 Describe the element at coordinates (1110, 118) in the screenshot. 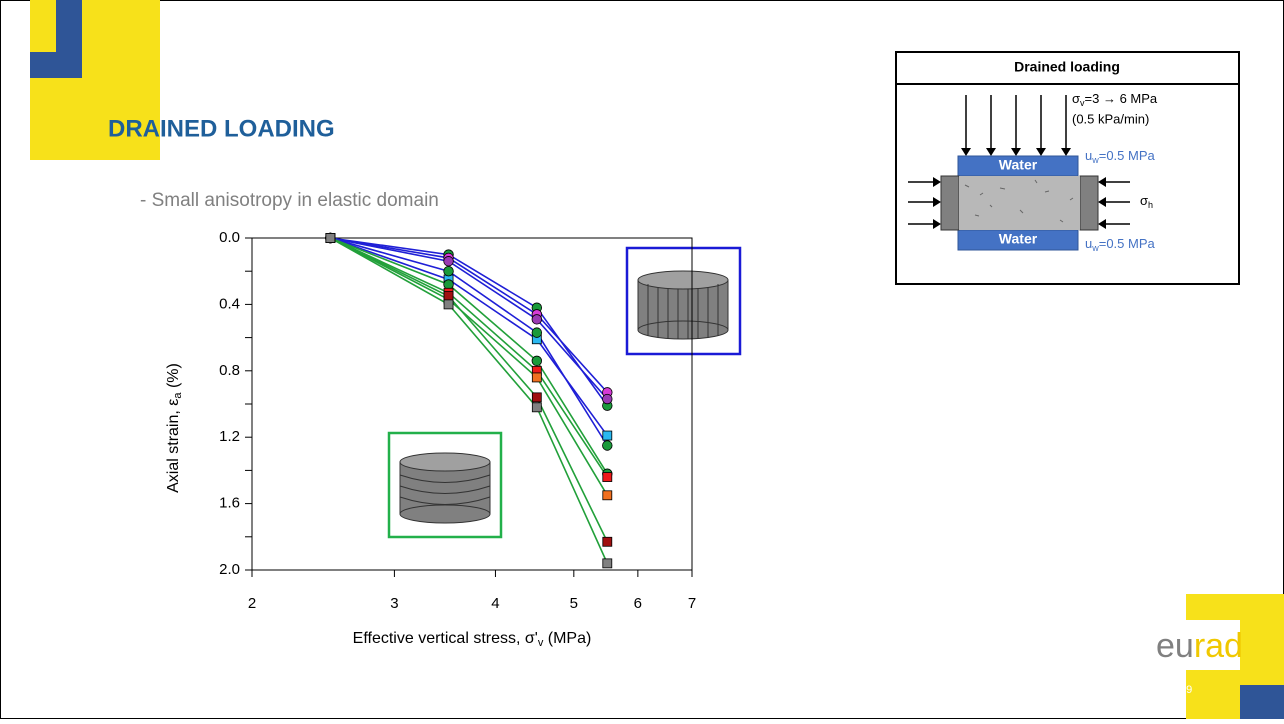

I see `rate-label: (0.5 kPa/min)` at that location.